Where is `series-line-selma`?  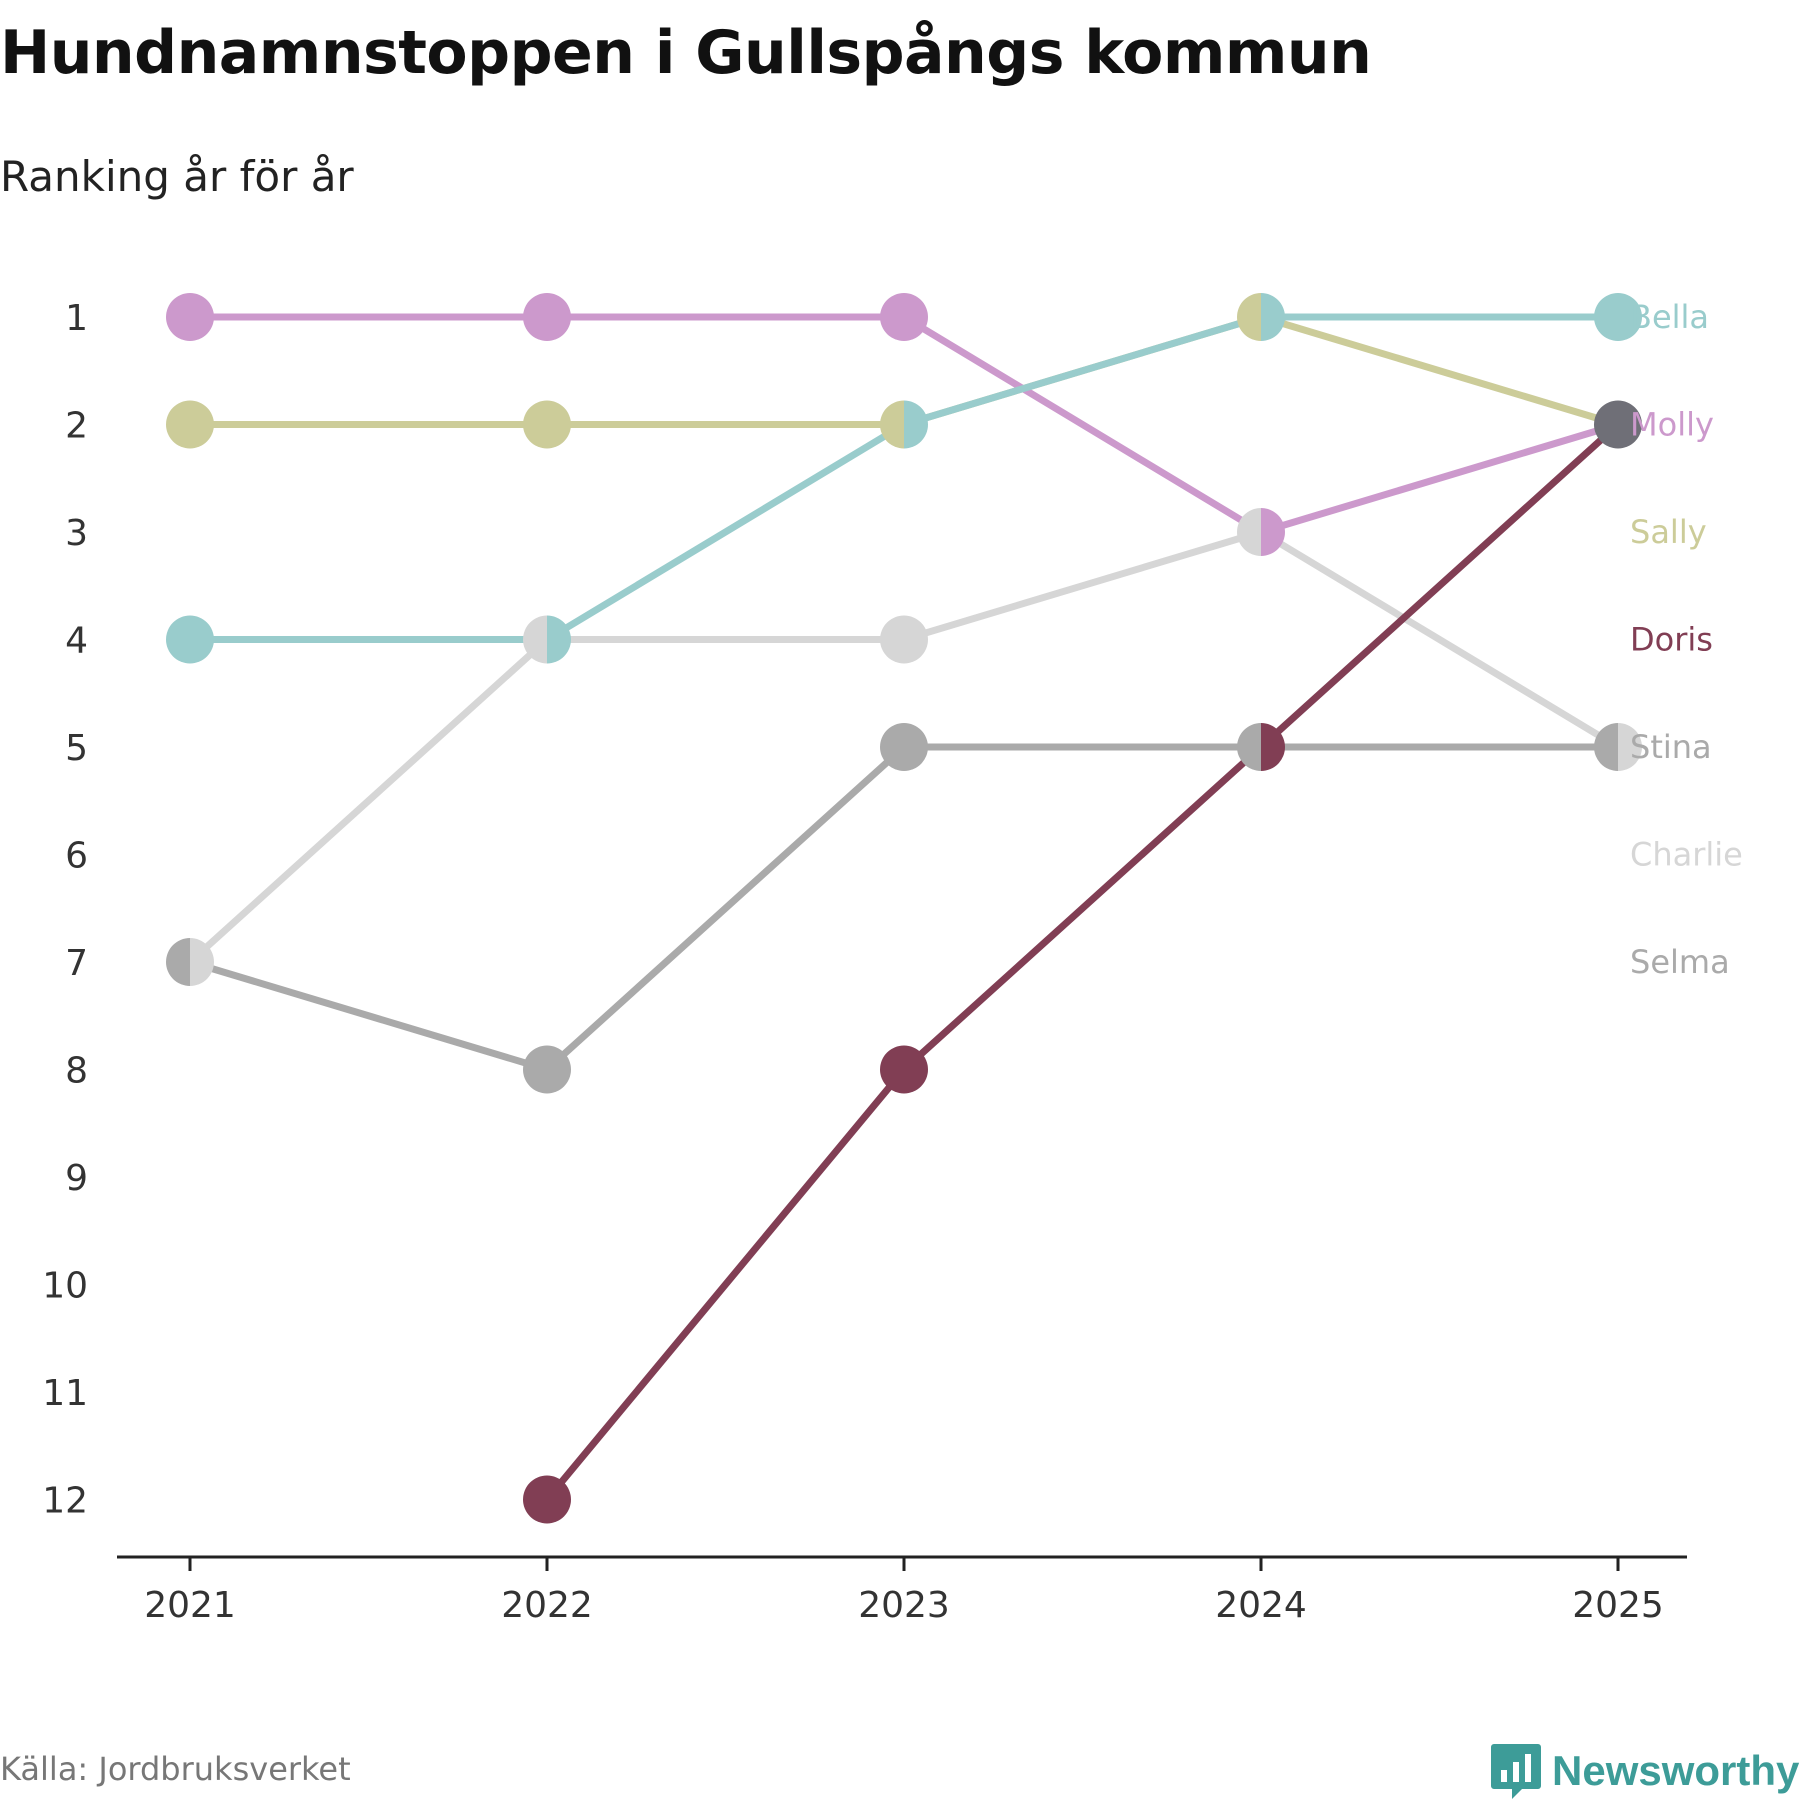
series-line-selma is located at coordinates (903, 908).